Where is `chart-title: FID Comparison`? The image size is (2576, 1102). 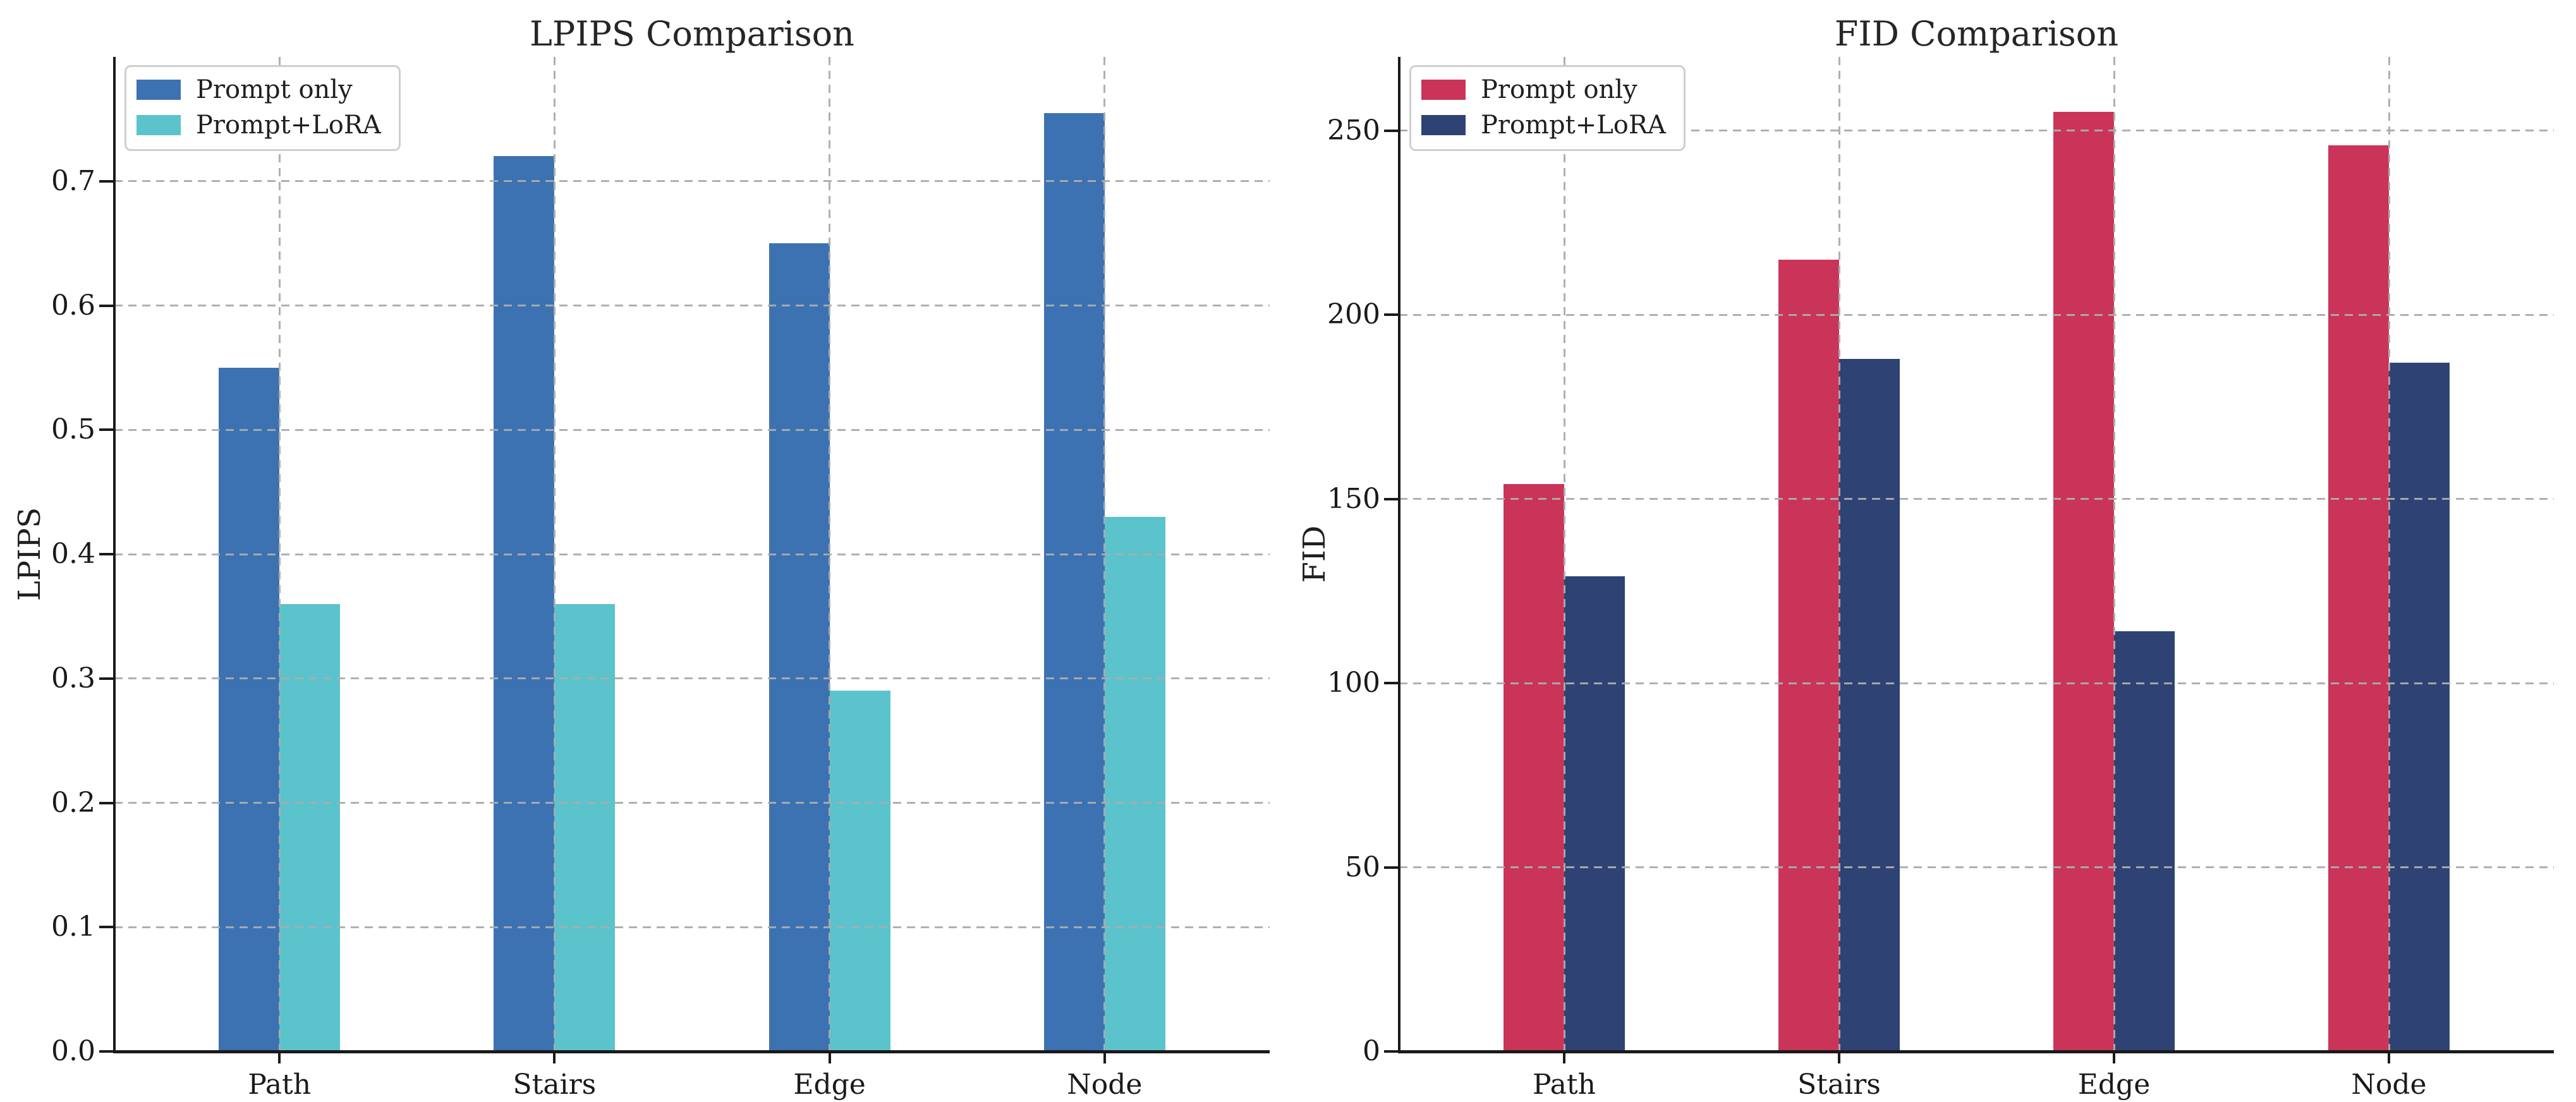
chart-title: FID Comparison is located at coordinates (1977, 34).